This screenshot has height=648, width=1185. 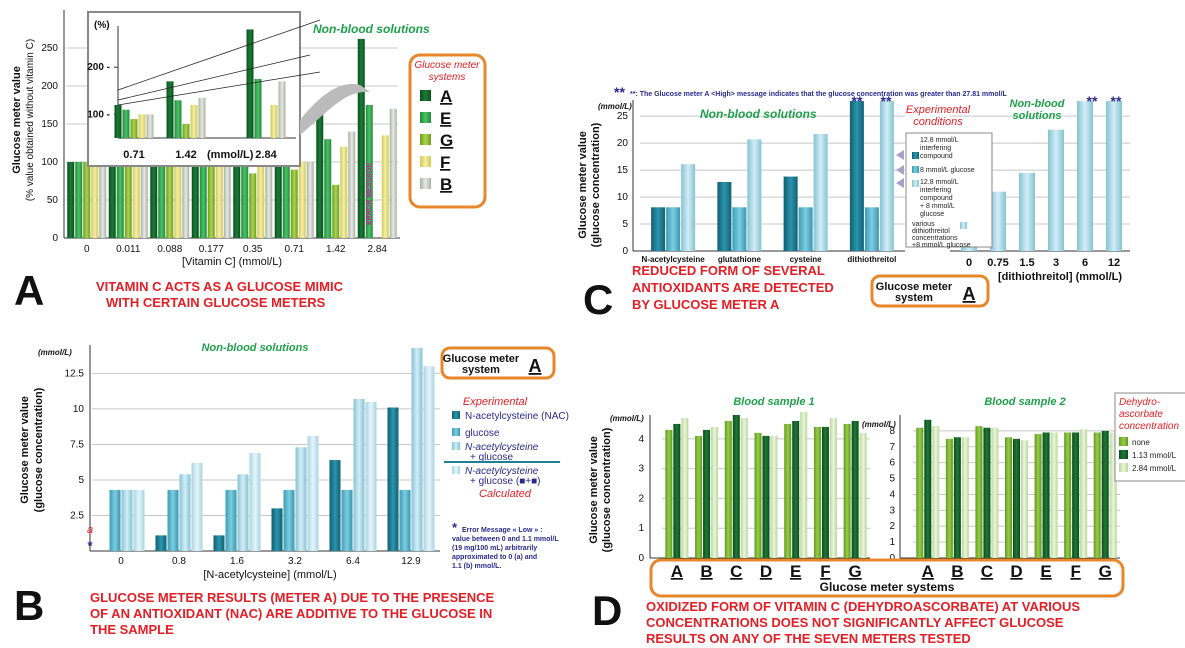 I want to click on x-tick-label: 1.6, so click(x=237, y=561).